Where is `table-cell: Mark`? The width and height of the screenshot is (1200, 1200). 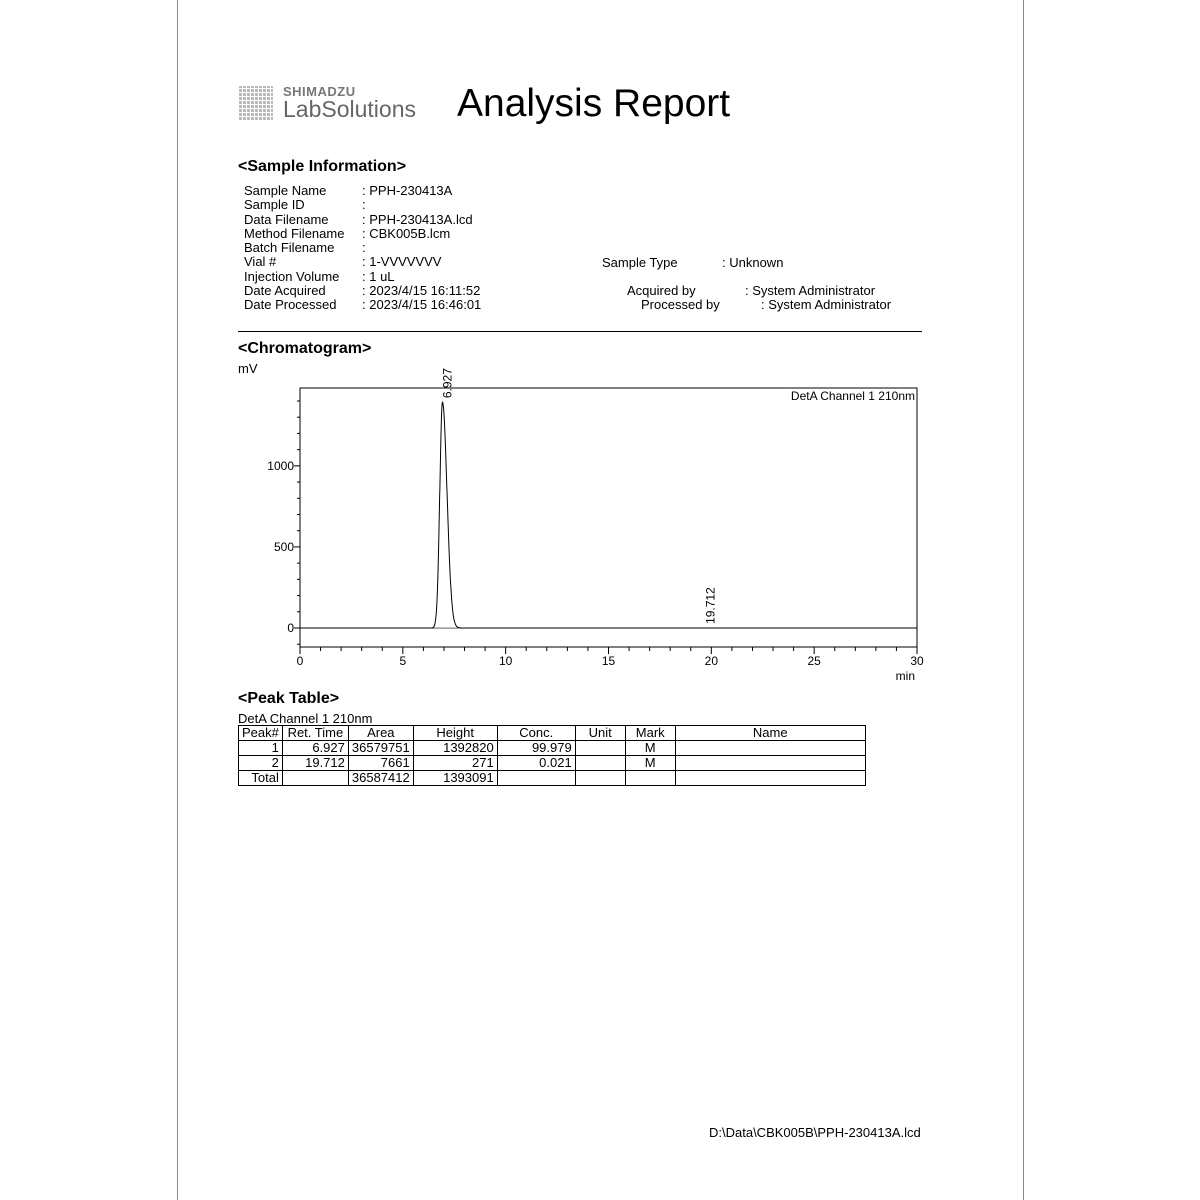
table-cell: Mark is located at coordinates (650, 733).